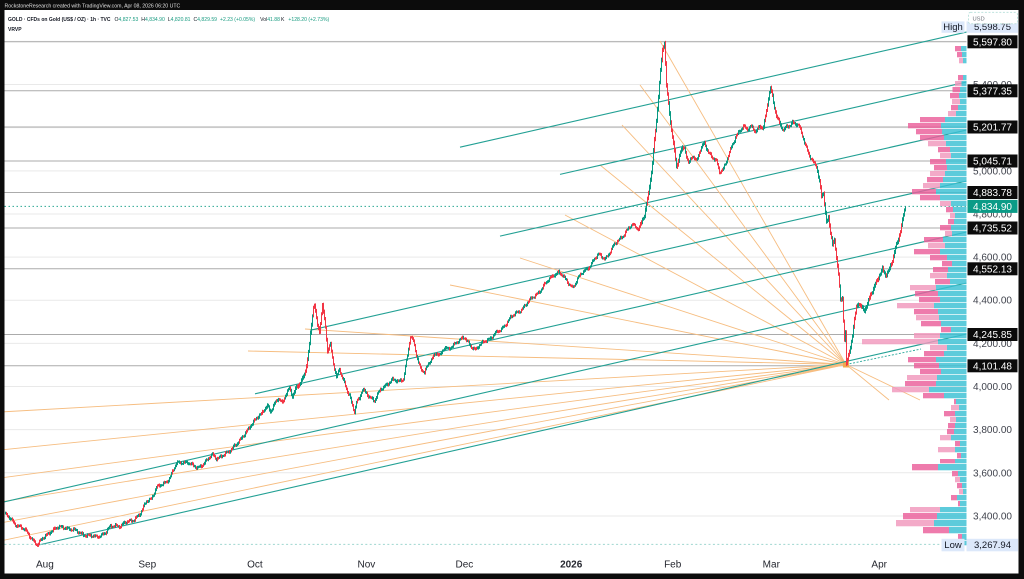 The width and height of the screenshot is (1024, 579). I want to click on svg-text: High, so click(953, 27).